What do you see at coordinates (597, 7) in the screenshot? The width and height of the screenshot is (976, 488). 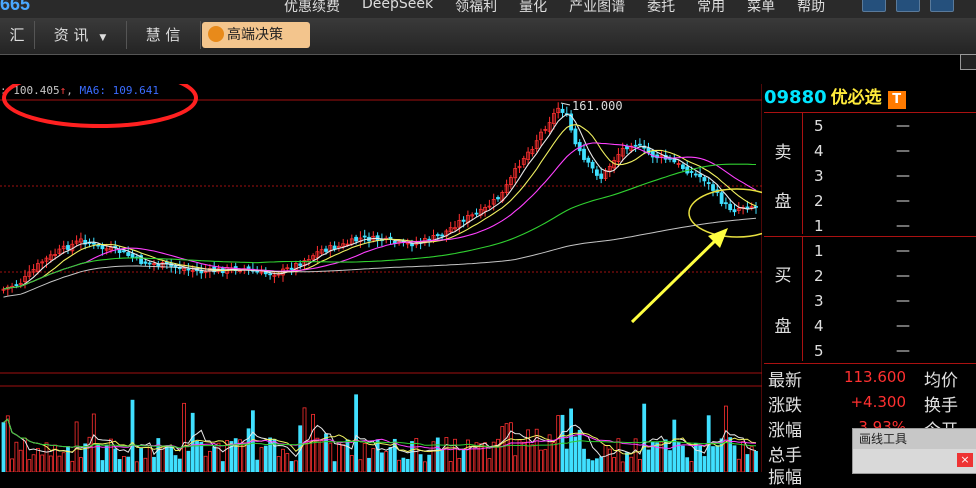 I see `menu-item-industry-map: 产业图谱` at bounding box center [597, 7].